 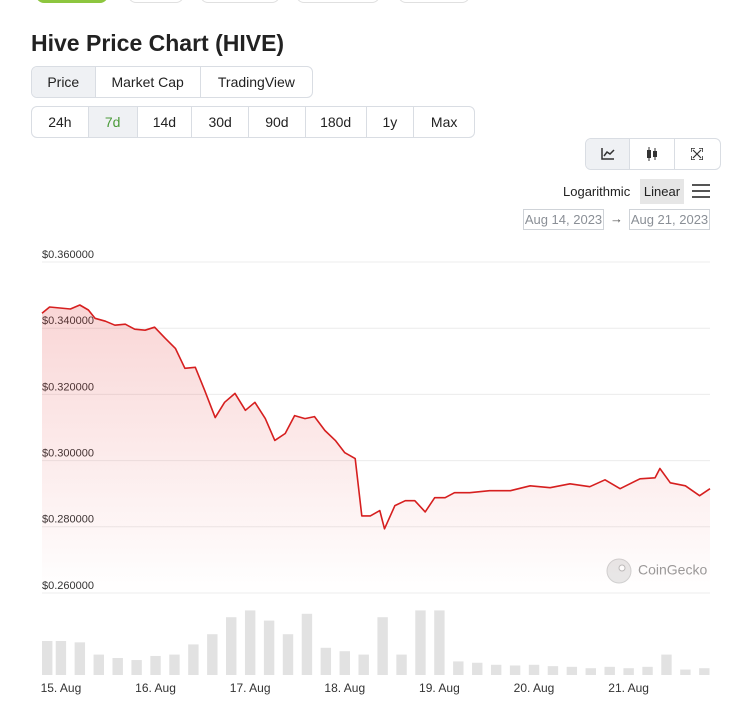 What do you see at coordinates (701, 191) in the screenshot?
I see `menu-icon` at bounding box center [701, 191].